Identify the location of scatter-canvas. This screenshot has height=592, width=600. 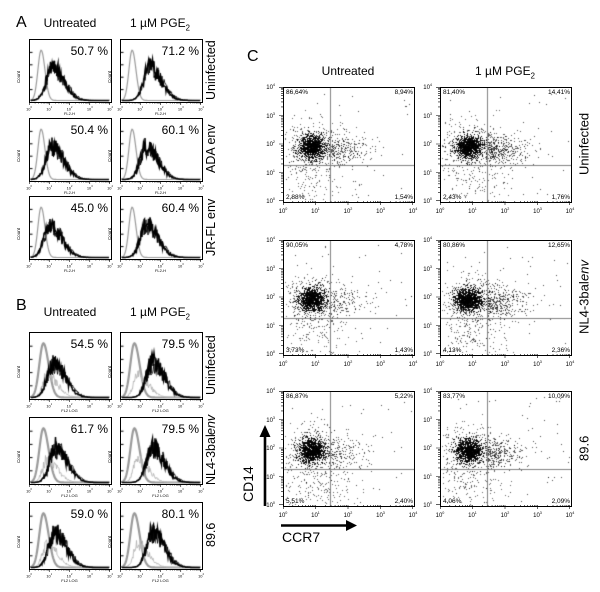
(349, 145).